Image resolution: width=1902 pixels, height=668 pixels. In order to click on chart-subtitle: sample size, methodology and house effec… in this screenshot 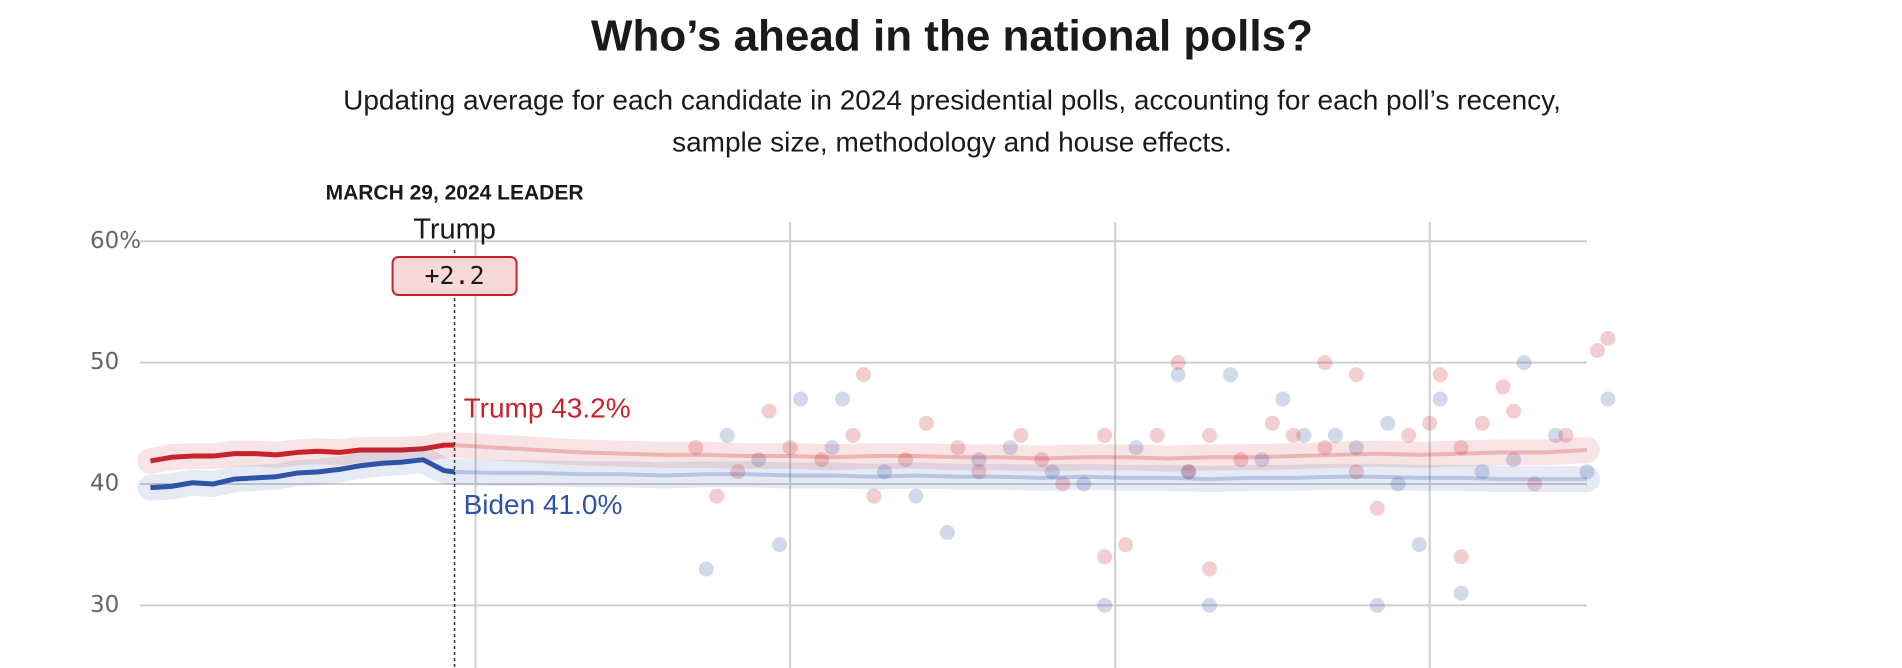, I will do `click(952, 141)`.